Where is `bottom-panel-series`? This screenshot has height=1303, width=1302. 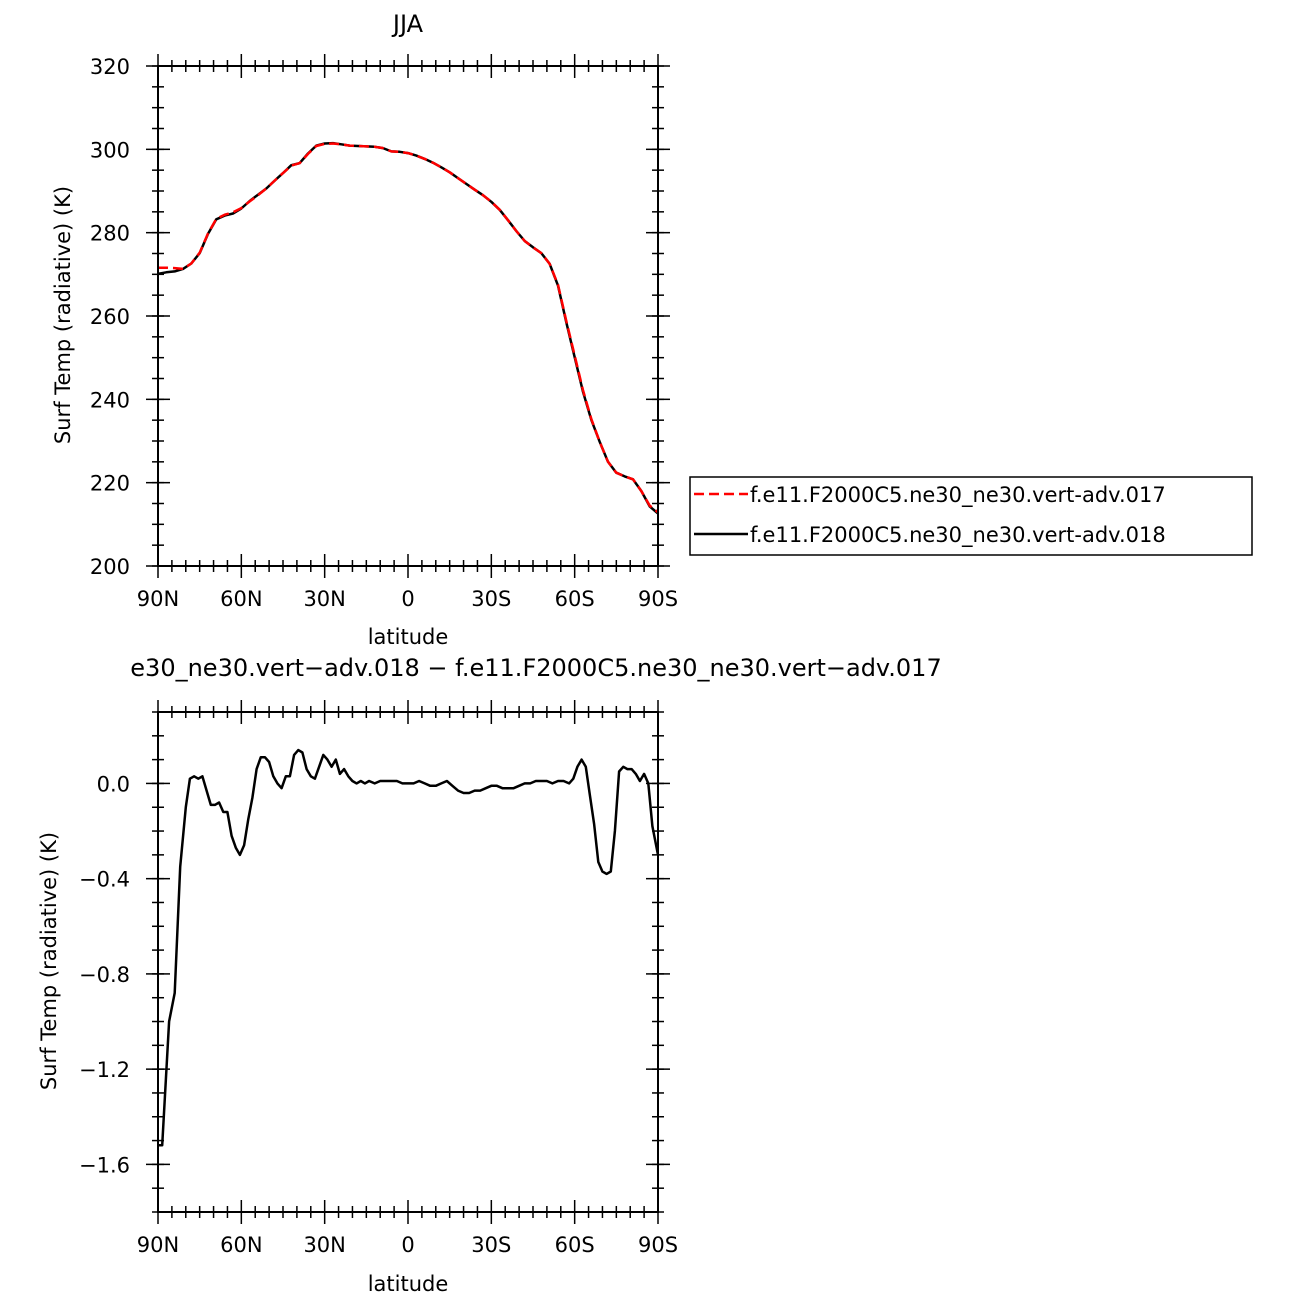 bottom-panel-series is located at coordinates (409, 947).